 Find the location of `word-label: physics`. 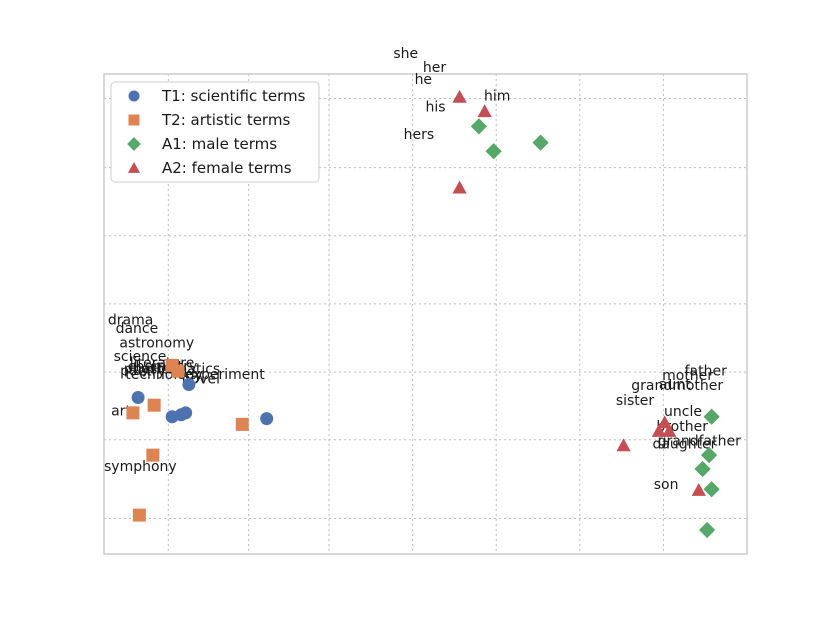

word-label: physics is located at coordinates (150, 370).